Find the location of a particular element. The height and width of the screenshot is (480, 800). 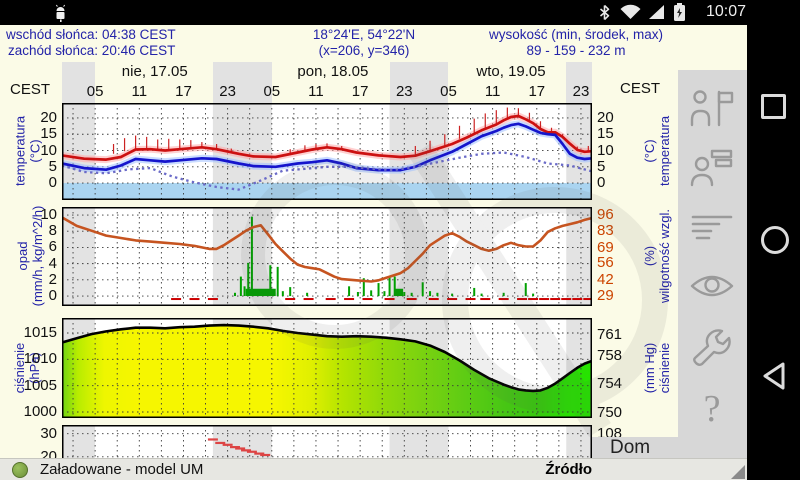

home-button is located at coordinates (775, 240).